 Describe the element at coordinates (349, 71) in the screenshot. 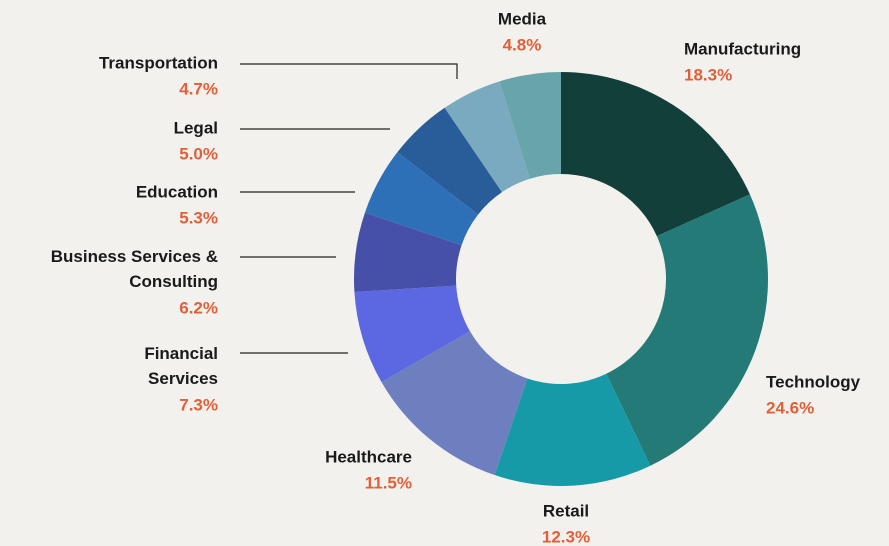

I see `leader-line` at that location.